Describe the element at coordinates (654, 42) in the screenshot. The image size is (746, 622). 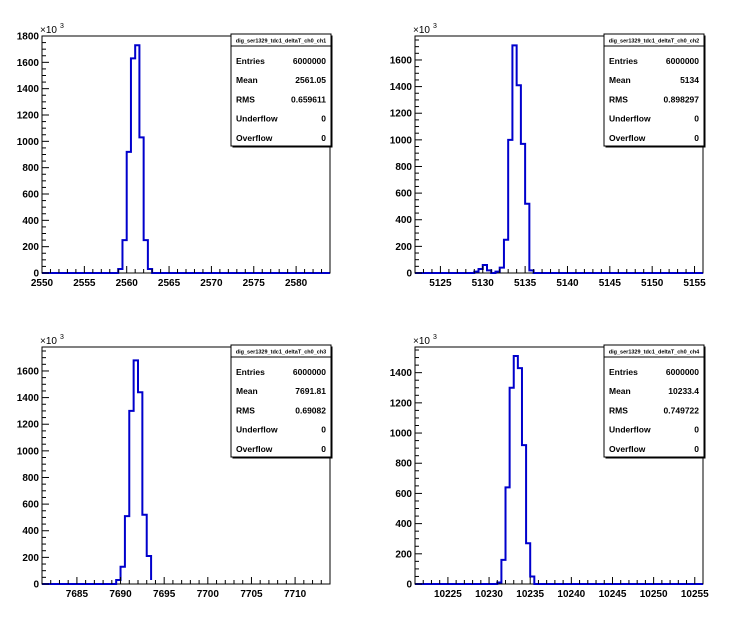
I see `stats-title: dig_ser1329_tdc1_deltaT_ch0_ch2` at that location.